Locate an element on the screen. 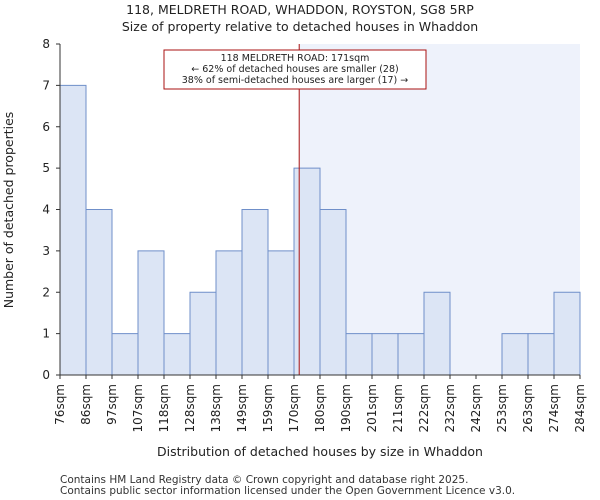  x-tick-label-180sqm: 180sqm is located at coordinates (320, 408).